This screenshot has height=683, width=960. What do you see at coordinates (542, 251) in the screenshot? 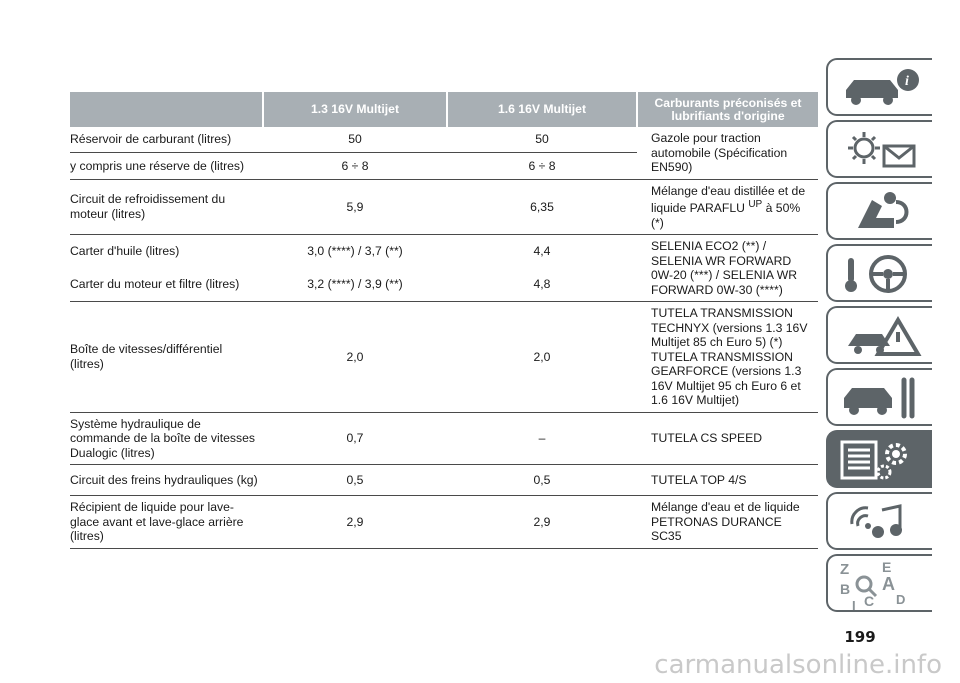
I see `row-value-1-6: 4,4` at bounding box center [542, 251].